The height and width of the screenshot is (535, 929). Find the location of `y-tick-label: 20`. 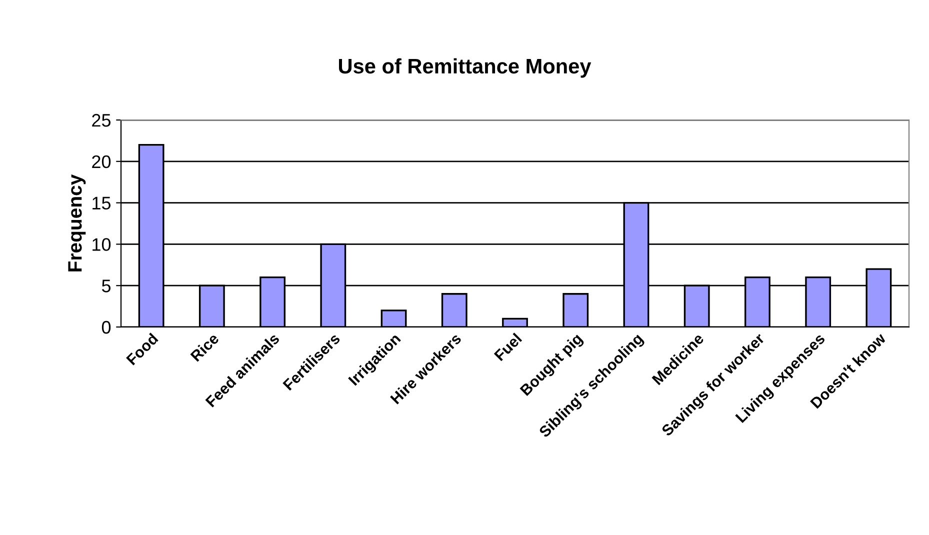

y-tick-label: 20 is located at coordinates (101, 161).